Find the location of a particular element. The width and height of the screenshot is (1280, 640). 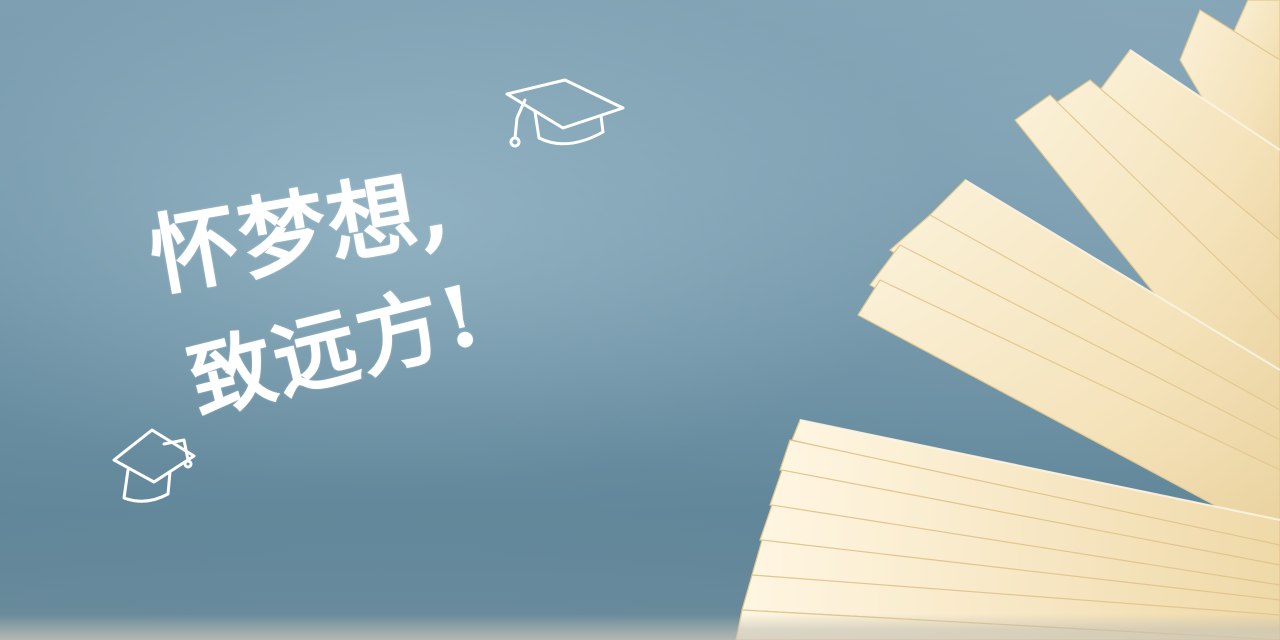

chalk-ledge is located at coordinates (640, 627).